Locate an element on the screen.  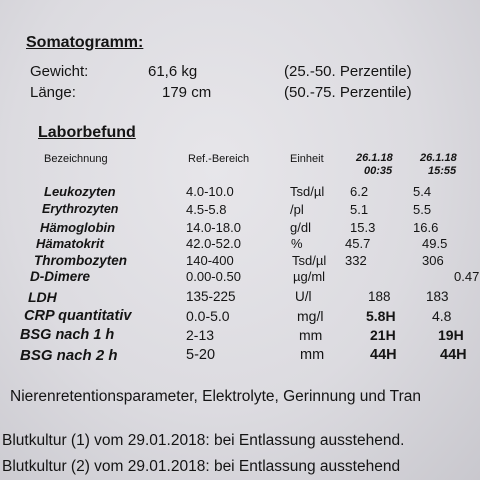
lab-test-name: BSG nach 2 h is located at coordinates (69, 355).